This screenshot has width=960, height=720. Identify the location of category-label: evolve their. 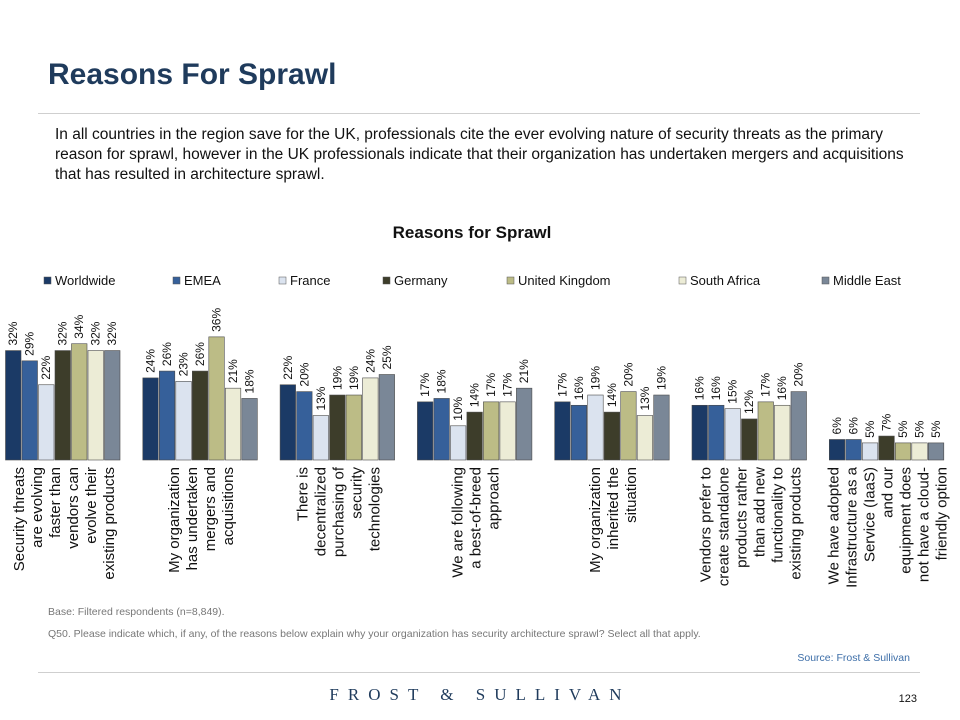
(91, 505).